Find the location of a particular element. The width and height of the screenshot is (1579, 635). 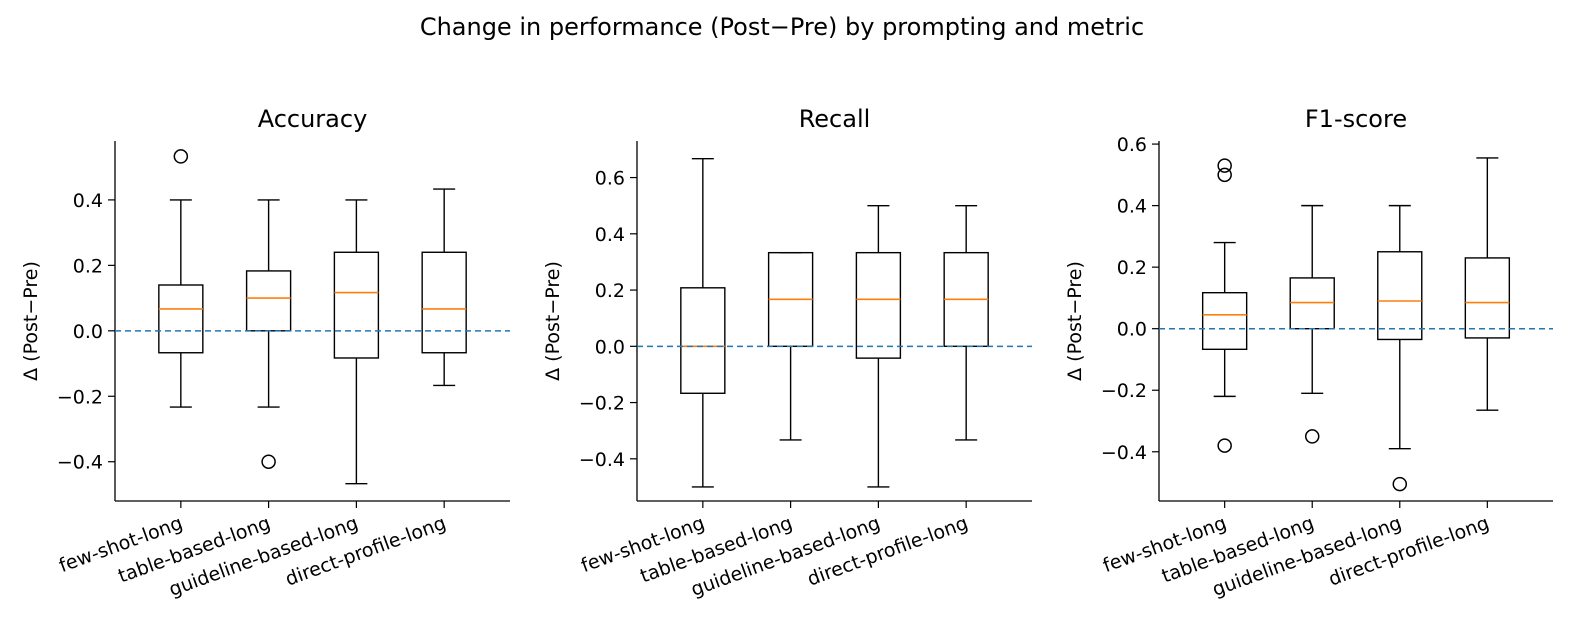

panel-title: Accuracy is located at coordinates (313, 119).